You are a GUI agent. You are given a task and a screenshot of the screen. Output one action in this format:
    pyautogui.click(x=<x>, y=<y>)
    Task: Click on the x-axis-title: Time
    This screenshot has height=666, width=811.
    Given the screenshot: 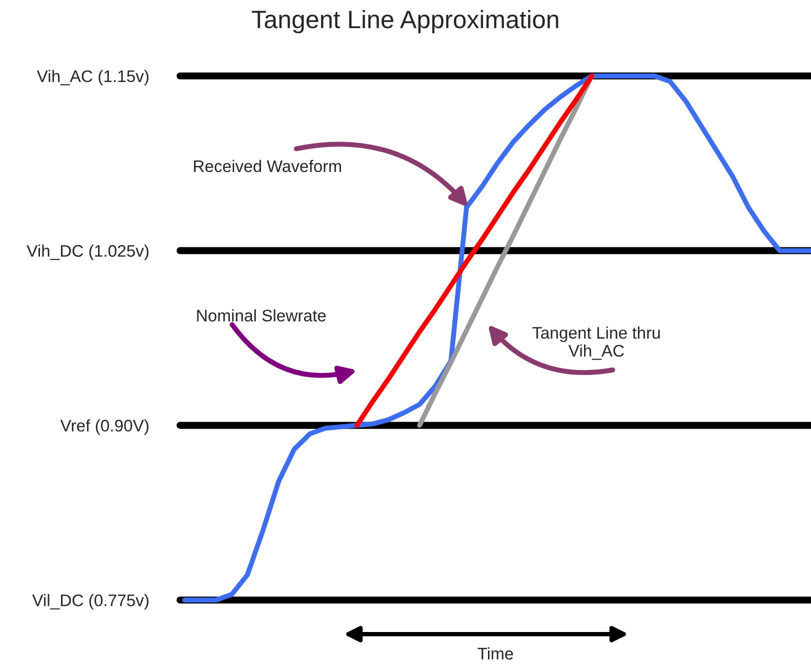 What is the action you would take?
    pyautogui.click(x=495, y=653)
    